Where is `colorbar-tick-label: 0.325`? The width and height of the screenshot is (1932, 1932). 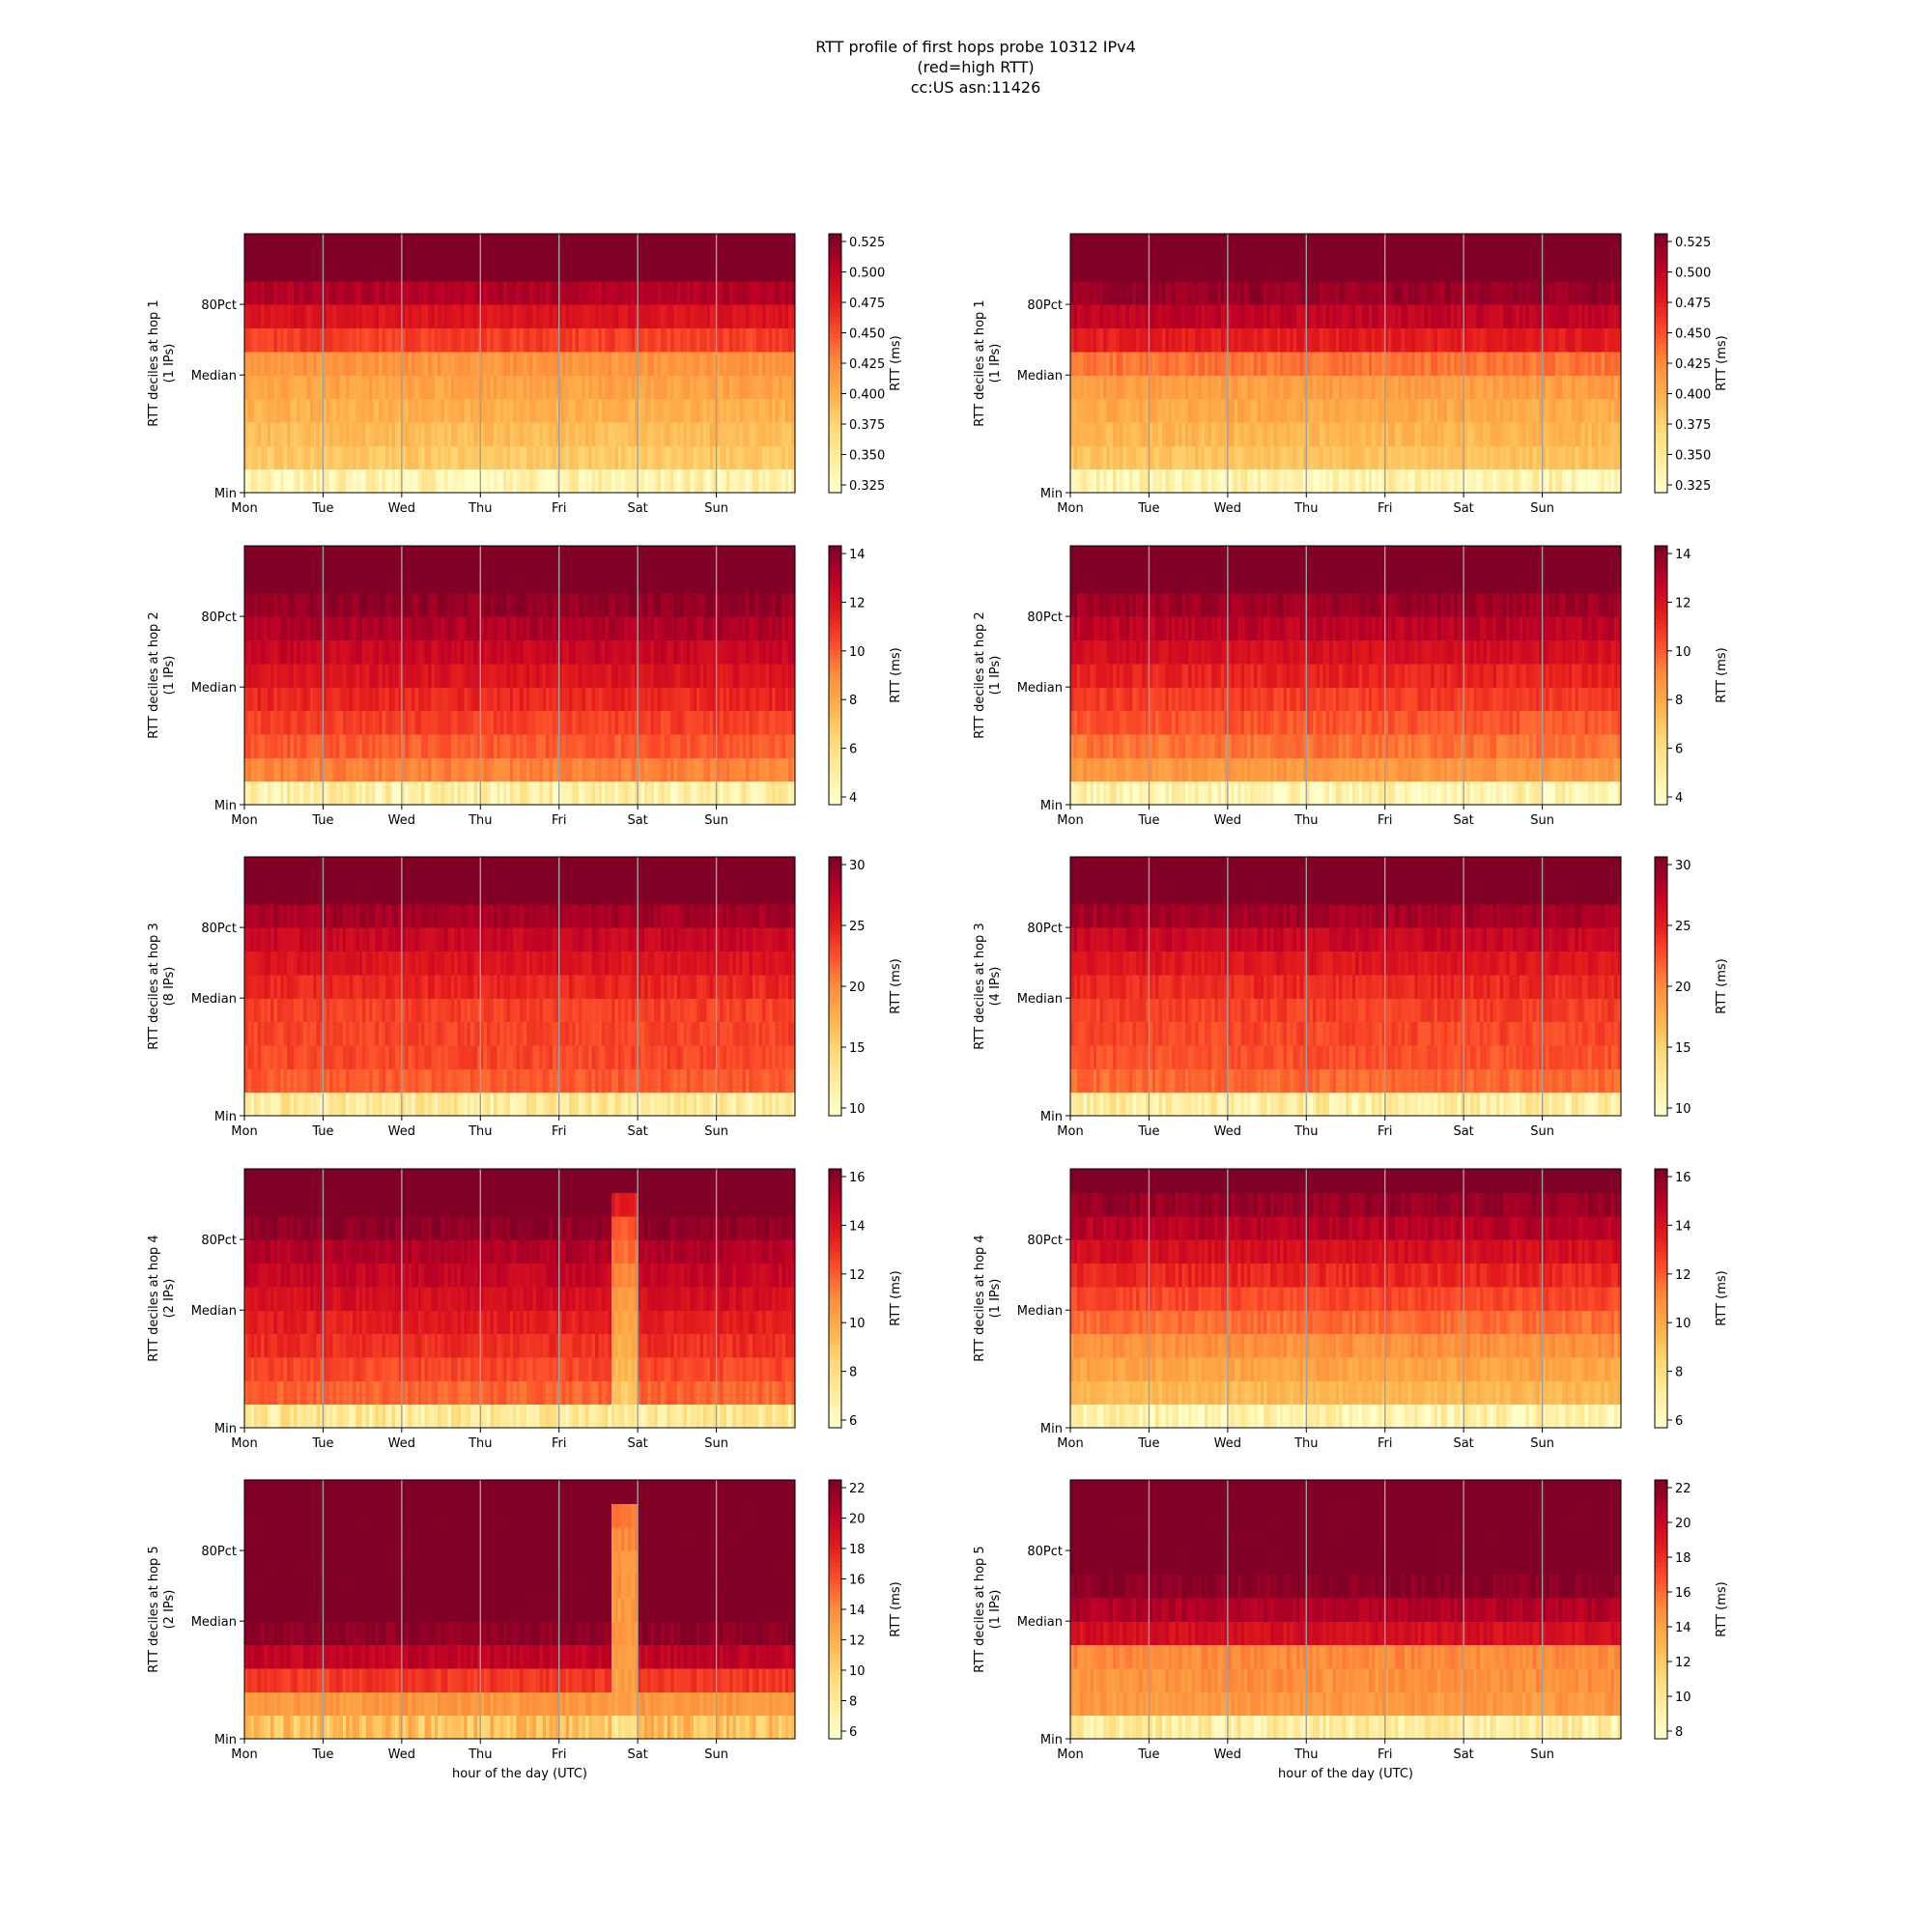 colorbar-tick-label: 0.325 is located at coordinates (1693, 486).